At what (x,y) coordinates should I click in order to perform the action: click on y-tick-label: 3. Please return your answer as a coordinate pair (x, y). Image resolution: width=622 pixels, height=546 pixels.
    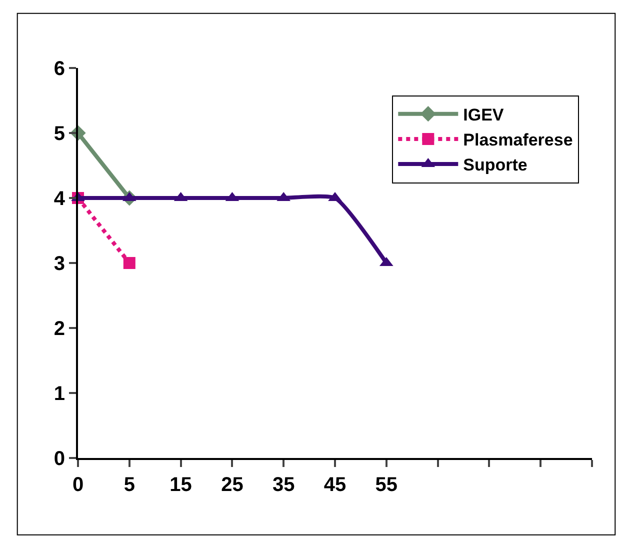
    Looking at the image, I should click on (59, 264).